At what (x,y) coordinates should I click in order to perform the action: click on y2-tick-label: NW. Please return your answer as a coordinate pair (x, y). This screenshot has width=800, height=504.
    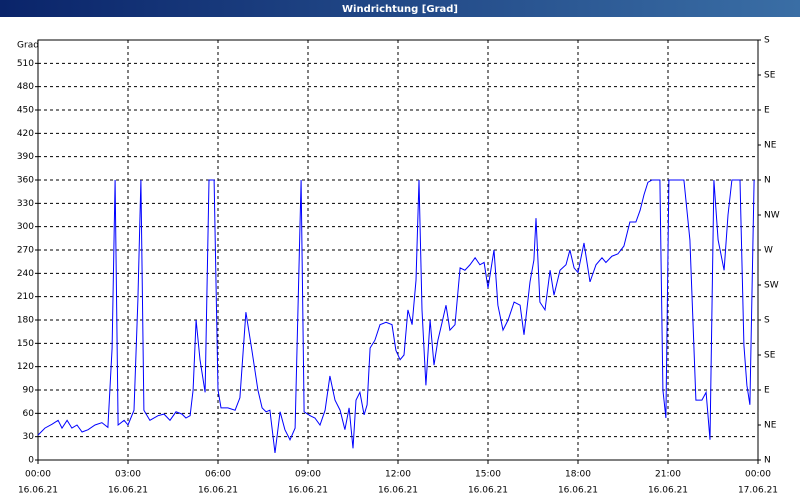
    Looking at the image, I should click on (772, 216).